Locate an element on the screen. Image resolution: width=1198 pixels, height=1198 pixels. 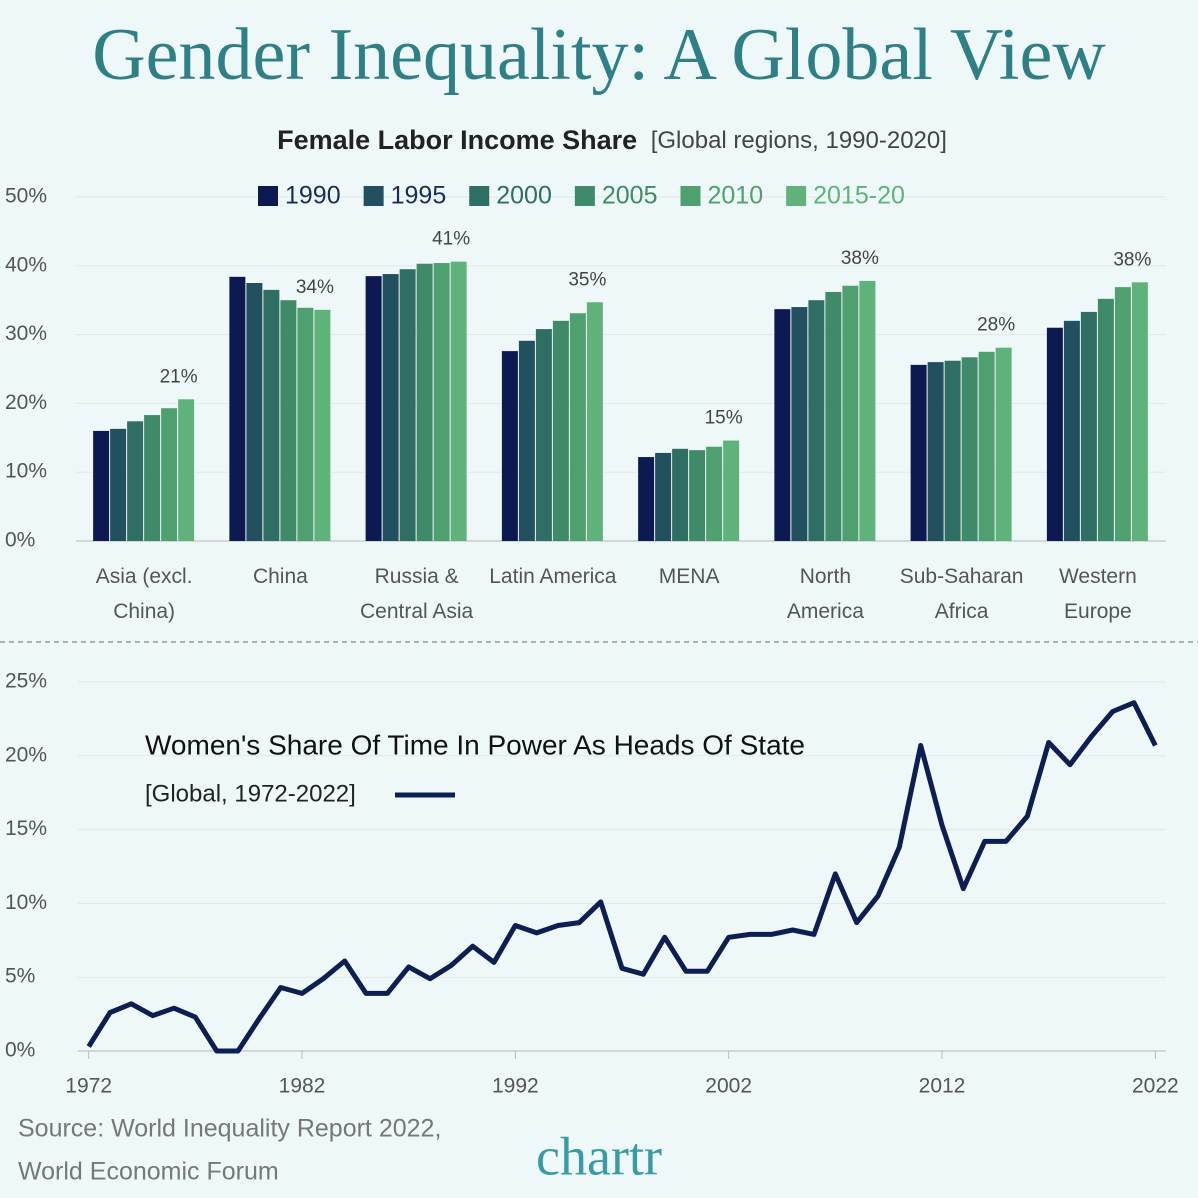
y-tick-label: 5% is located at coordinates (20, 976).